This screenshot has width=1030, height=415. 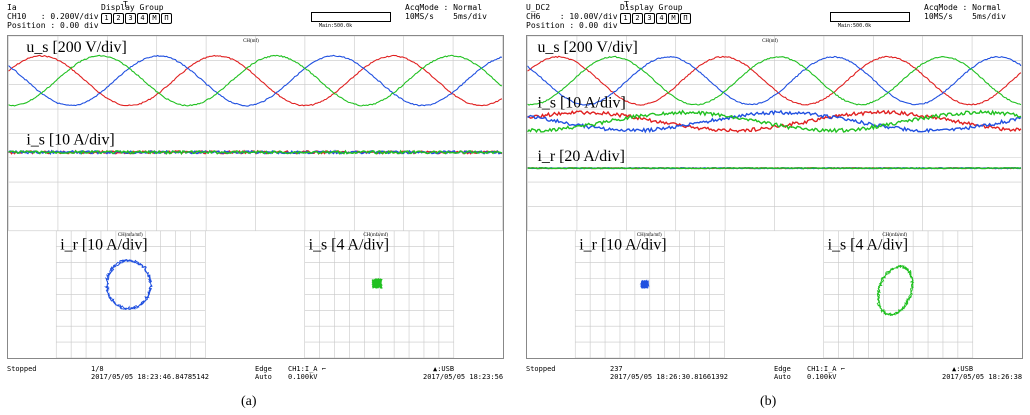 What do you see at coordinates (572, 7) in the screenshot?
I see `channel-name: U_DC2` at bounding box center [572, 7].